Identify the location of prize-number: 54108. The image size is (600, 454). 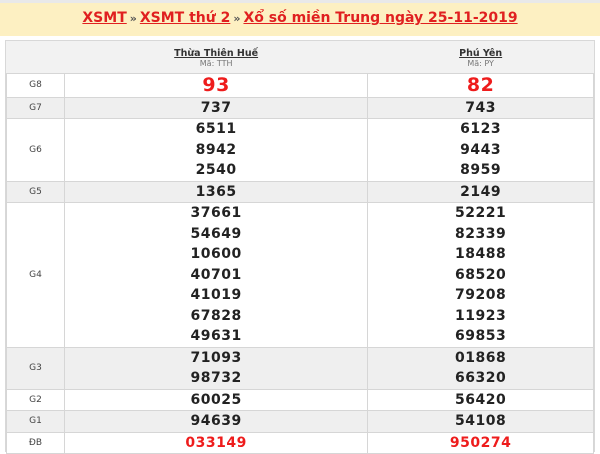
(481, 421).